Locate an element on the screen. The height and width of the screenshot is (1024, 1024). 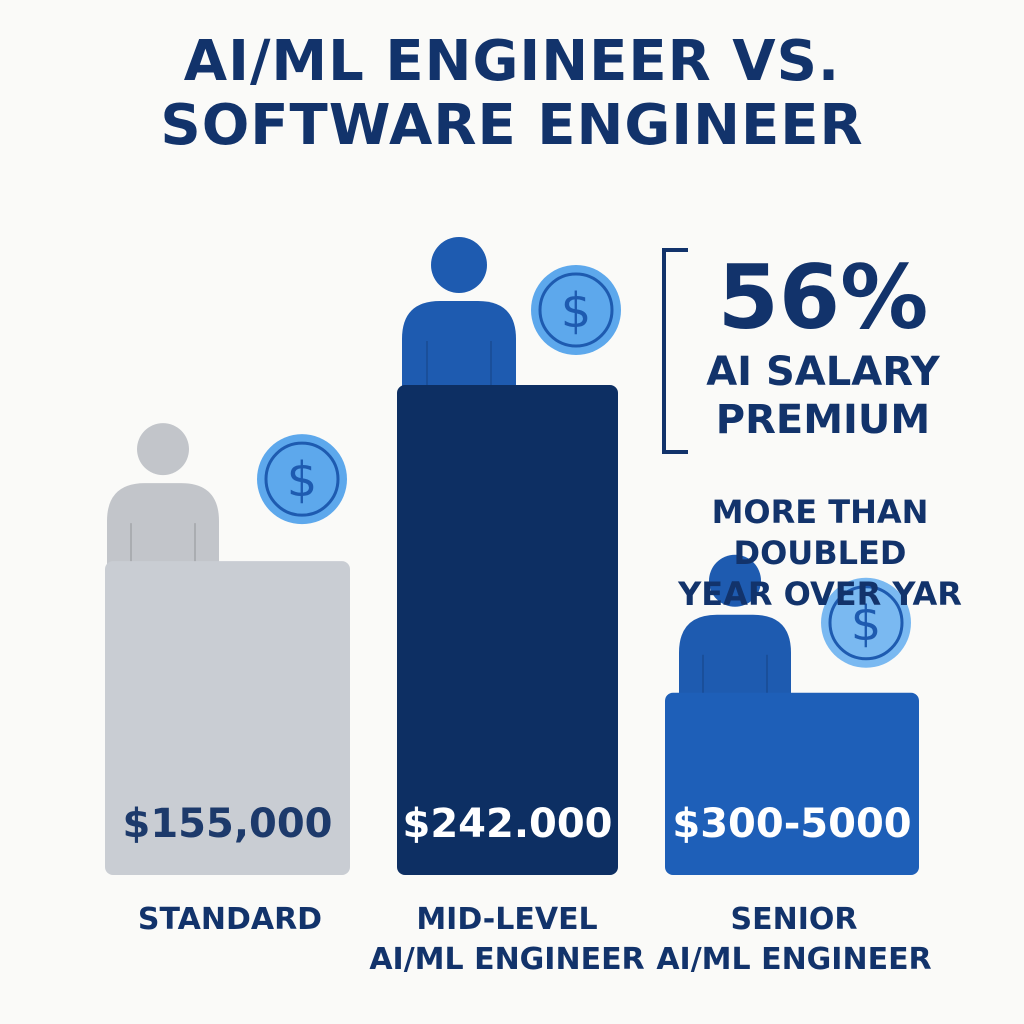
bar-mid-level is located at coordinates (507, 630).